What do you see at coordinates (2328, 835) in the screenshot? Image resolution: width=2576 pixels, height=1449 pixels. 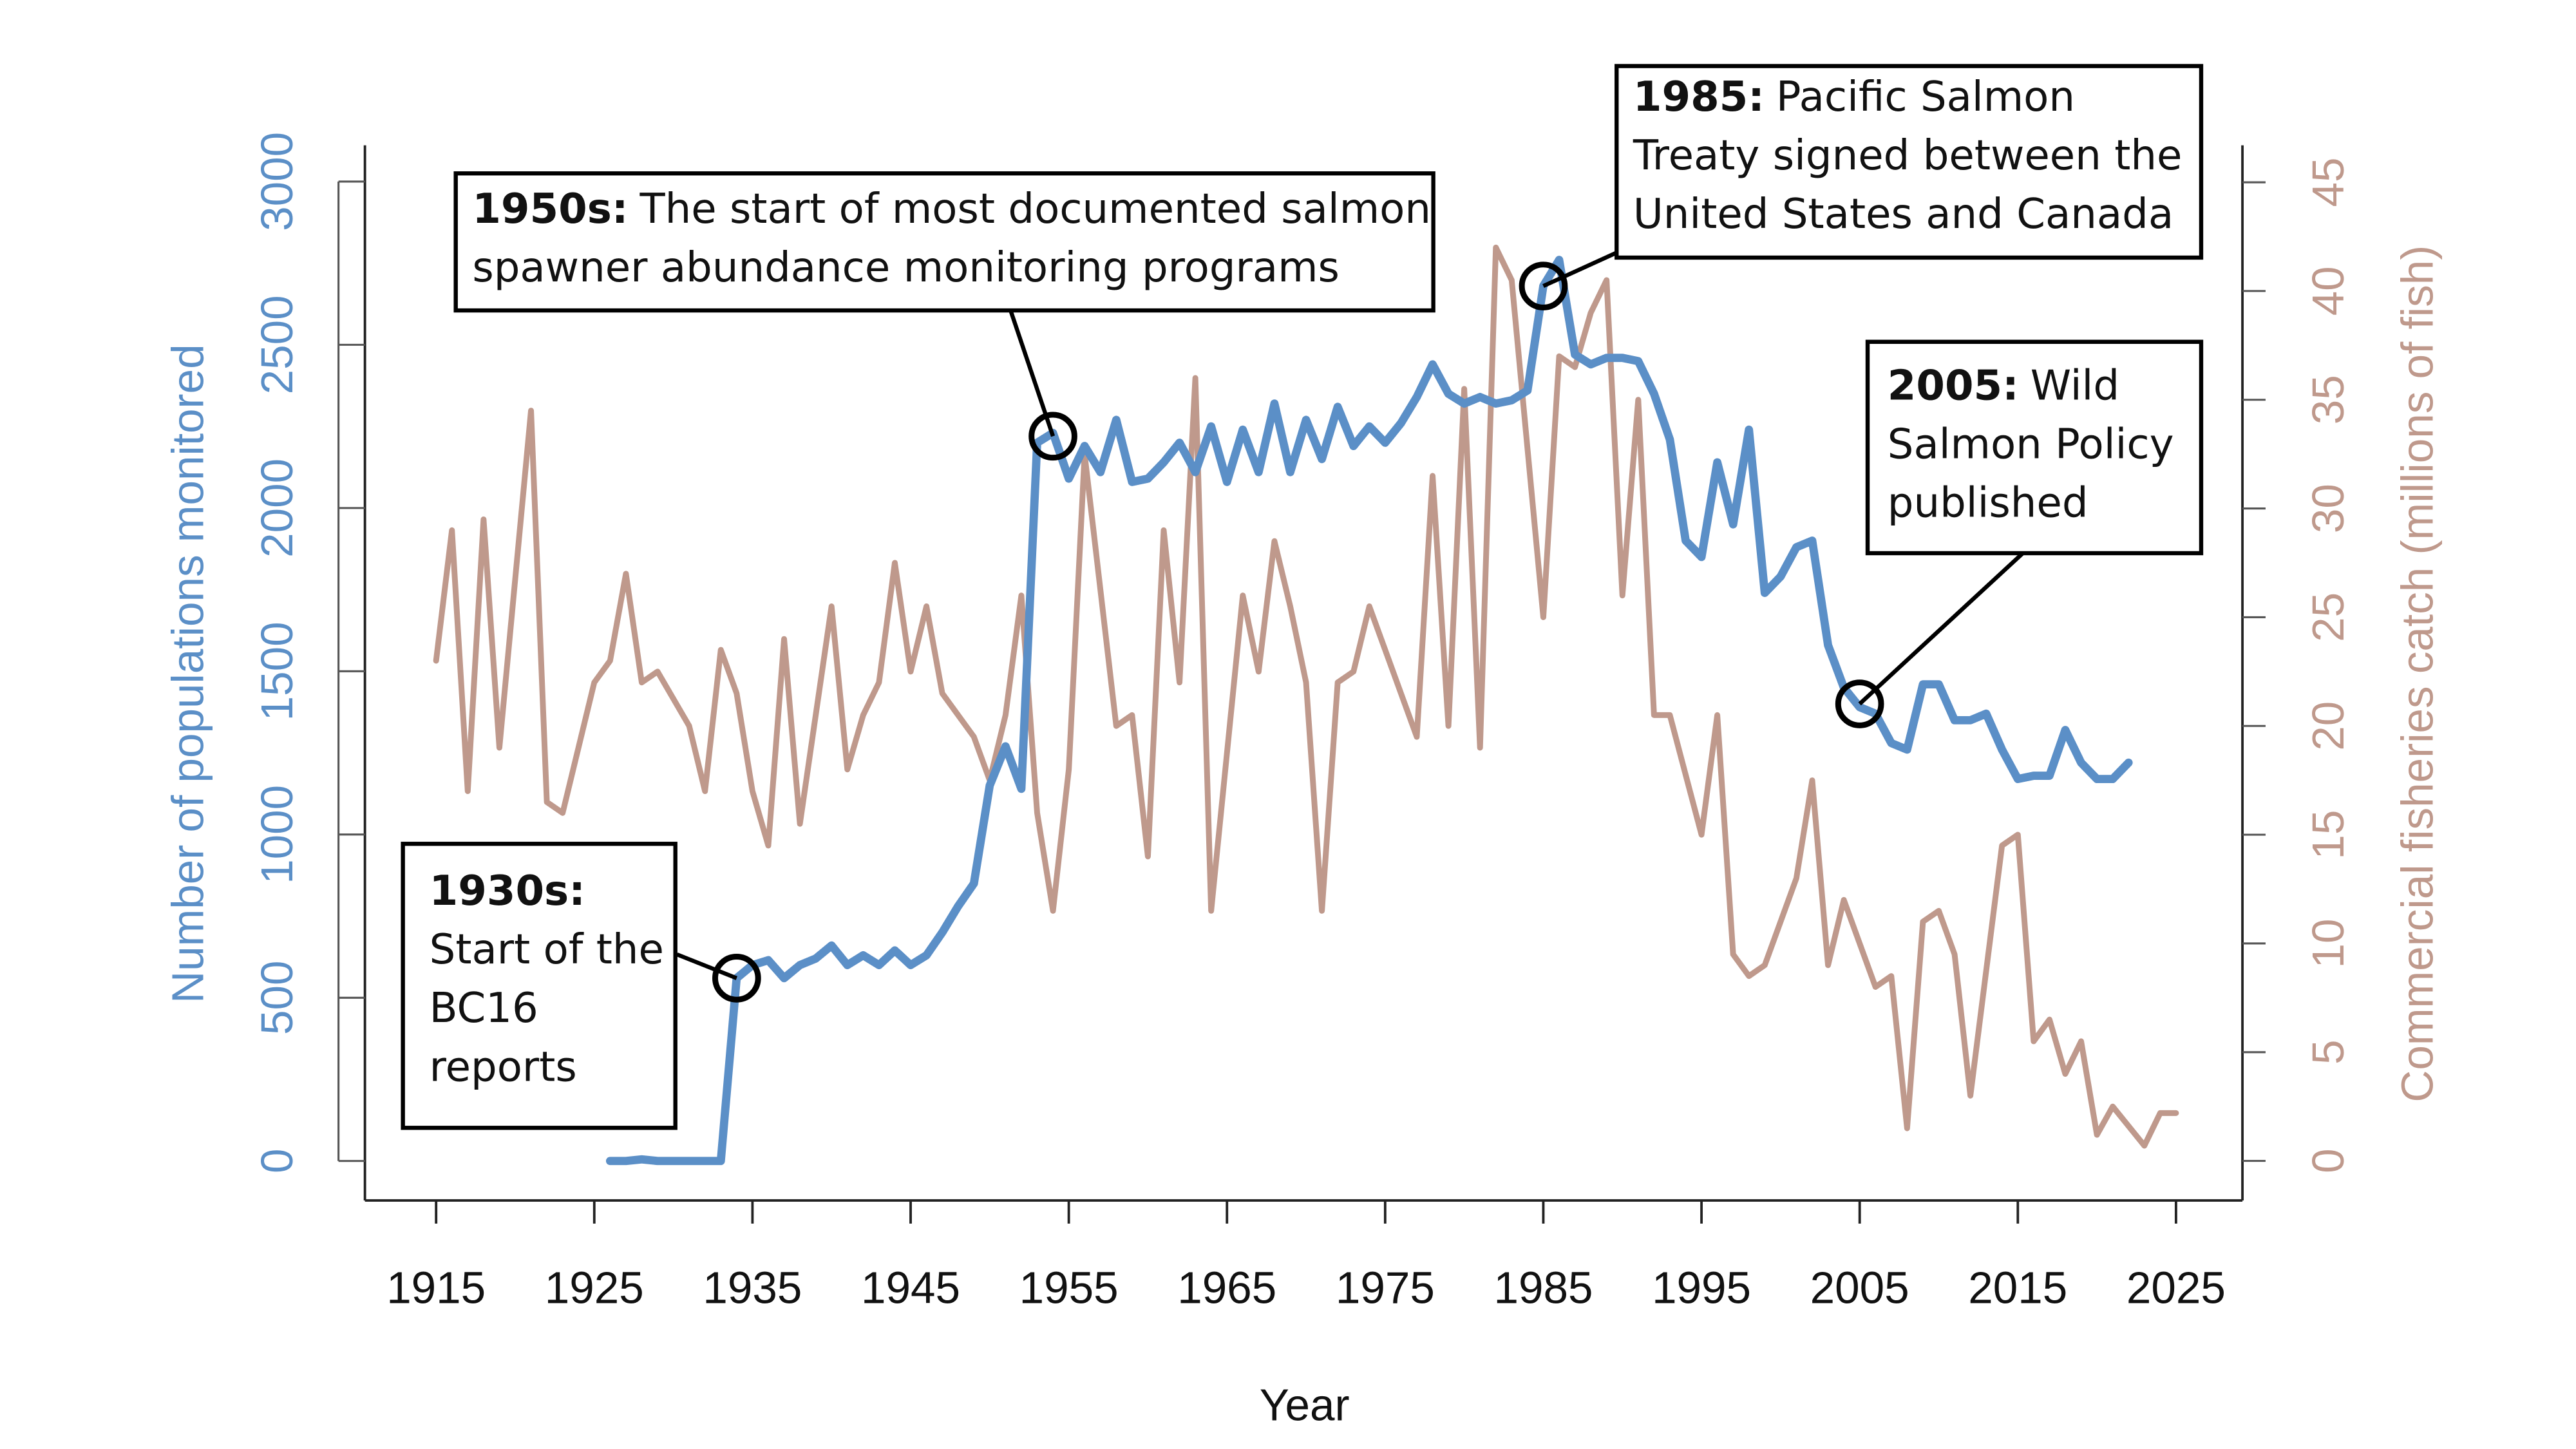 I see `y2-tick-label: 15` at bounding box center [2328, 835].